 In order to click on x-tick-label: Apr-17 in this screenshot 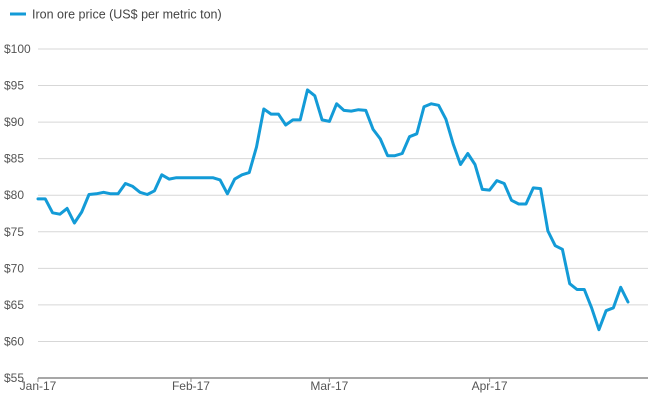, I will do `click(490, 386)`.